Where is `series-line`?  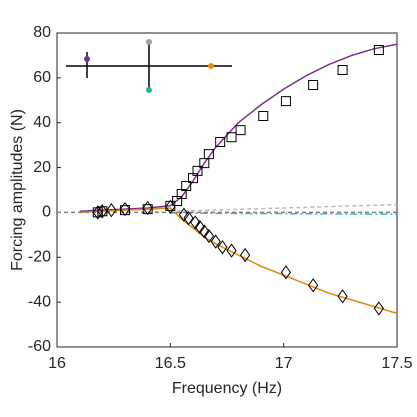 series-line is located at coordinates (284, 208).